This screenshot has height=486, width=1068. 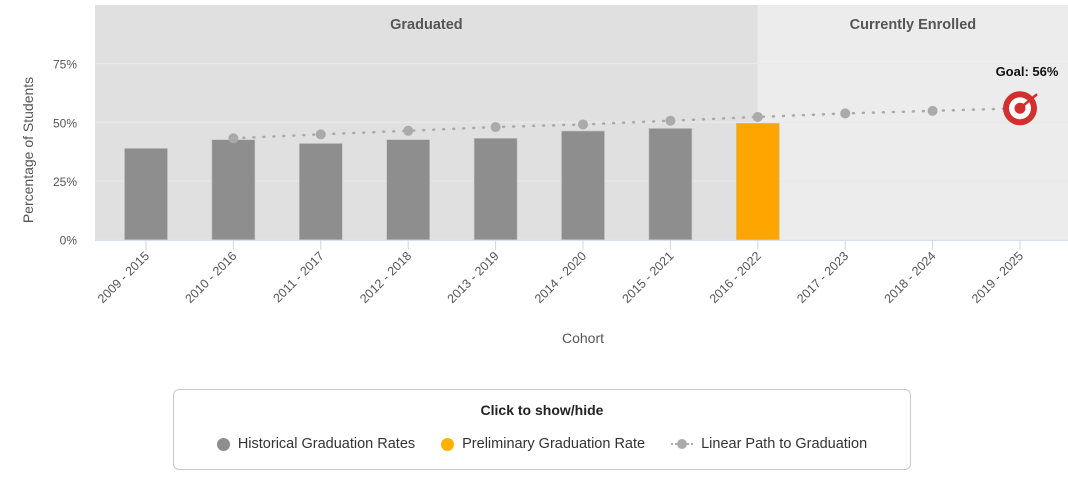 What do you see at coordinates (385, 277) in the screenshot?
I see `x-tick-label: 2012 - 2018` at bounding box center [385, 277].